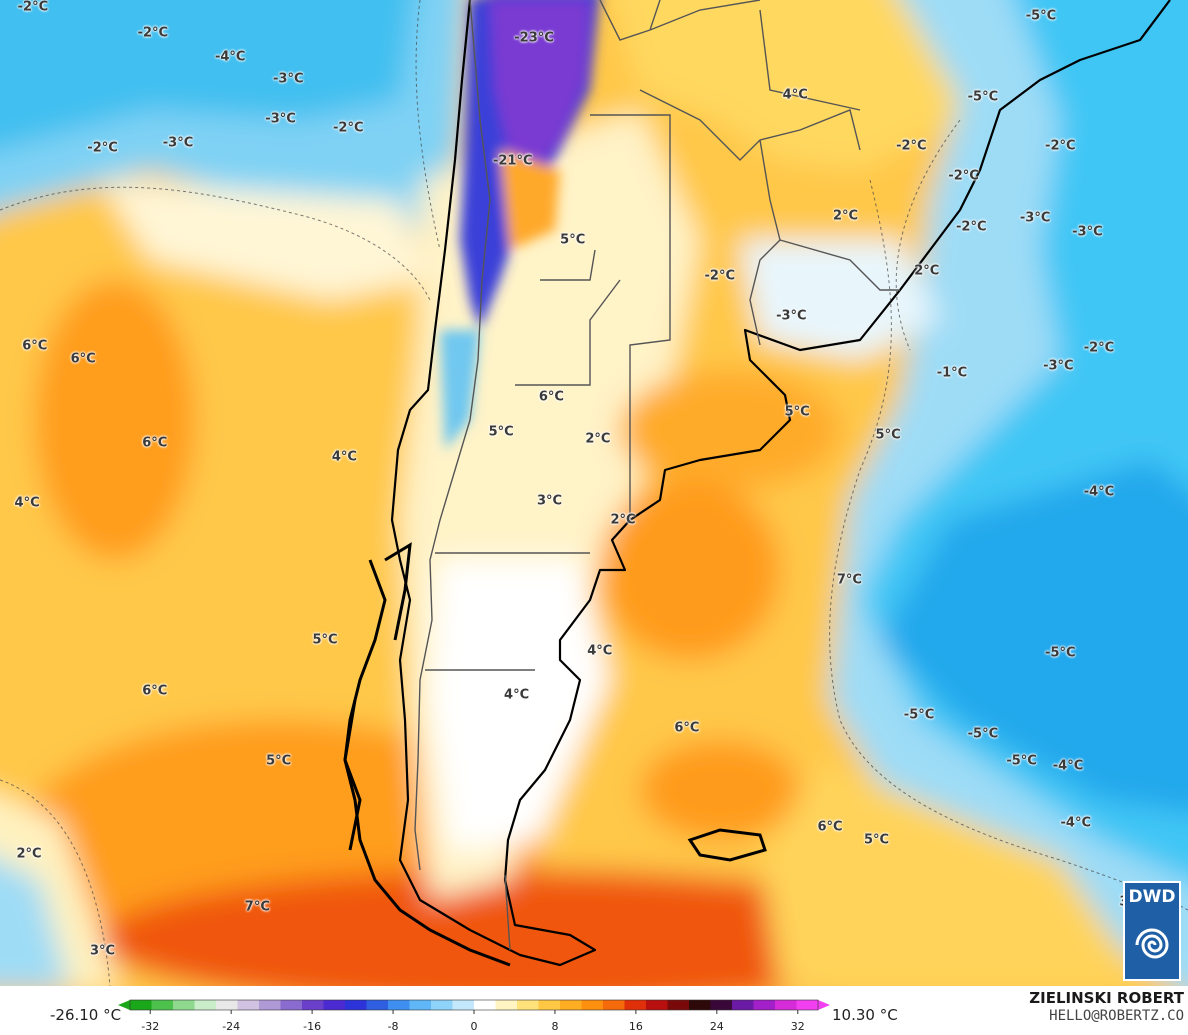 The height and width of the screenshot is (1035, 1188). I want to click on legend-tick-label: 16, so click(635, 1026).